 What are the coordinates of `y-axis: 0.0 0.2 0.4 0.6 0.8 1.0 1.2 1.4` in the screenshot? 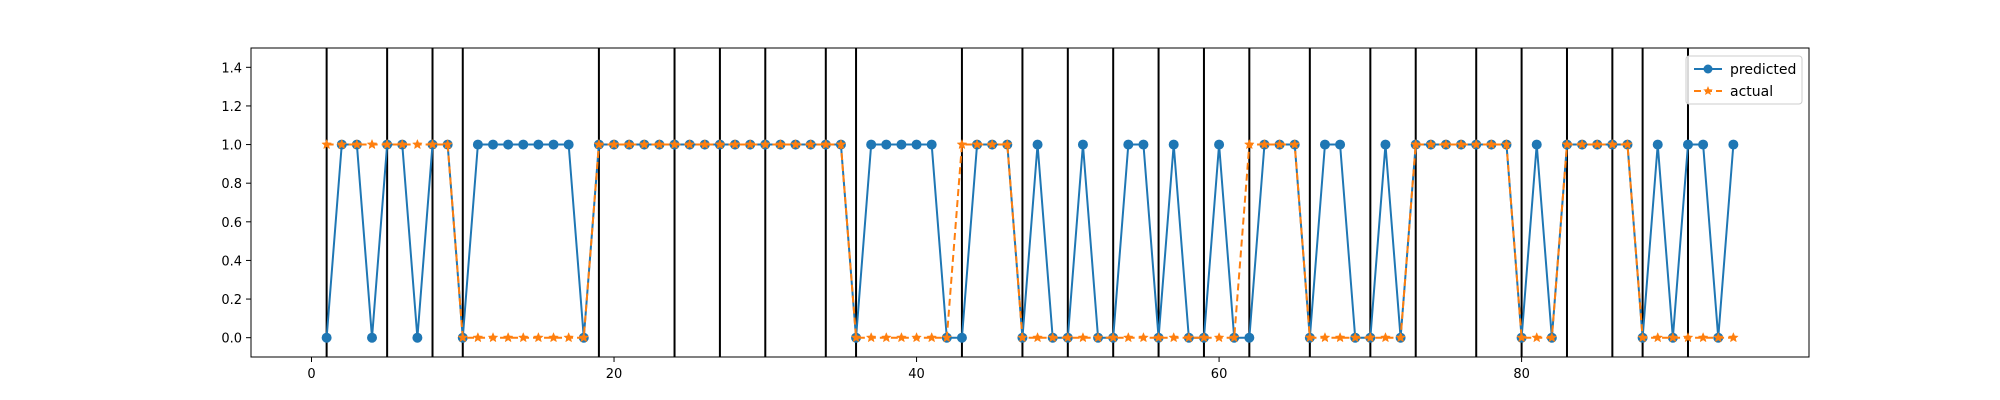 It's located at (236, 204).